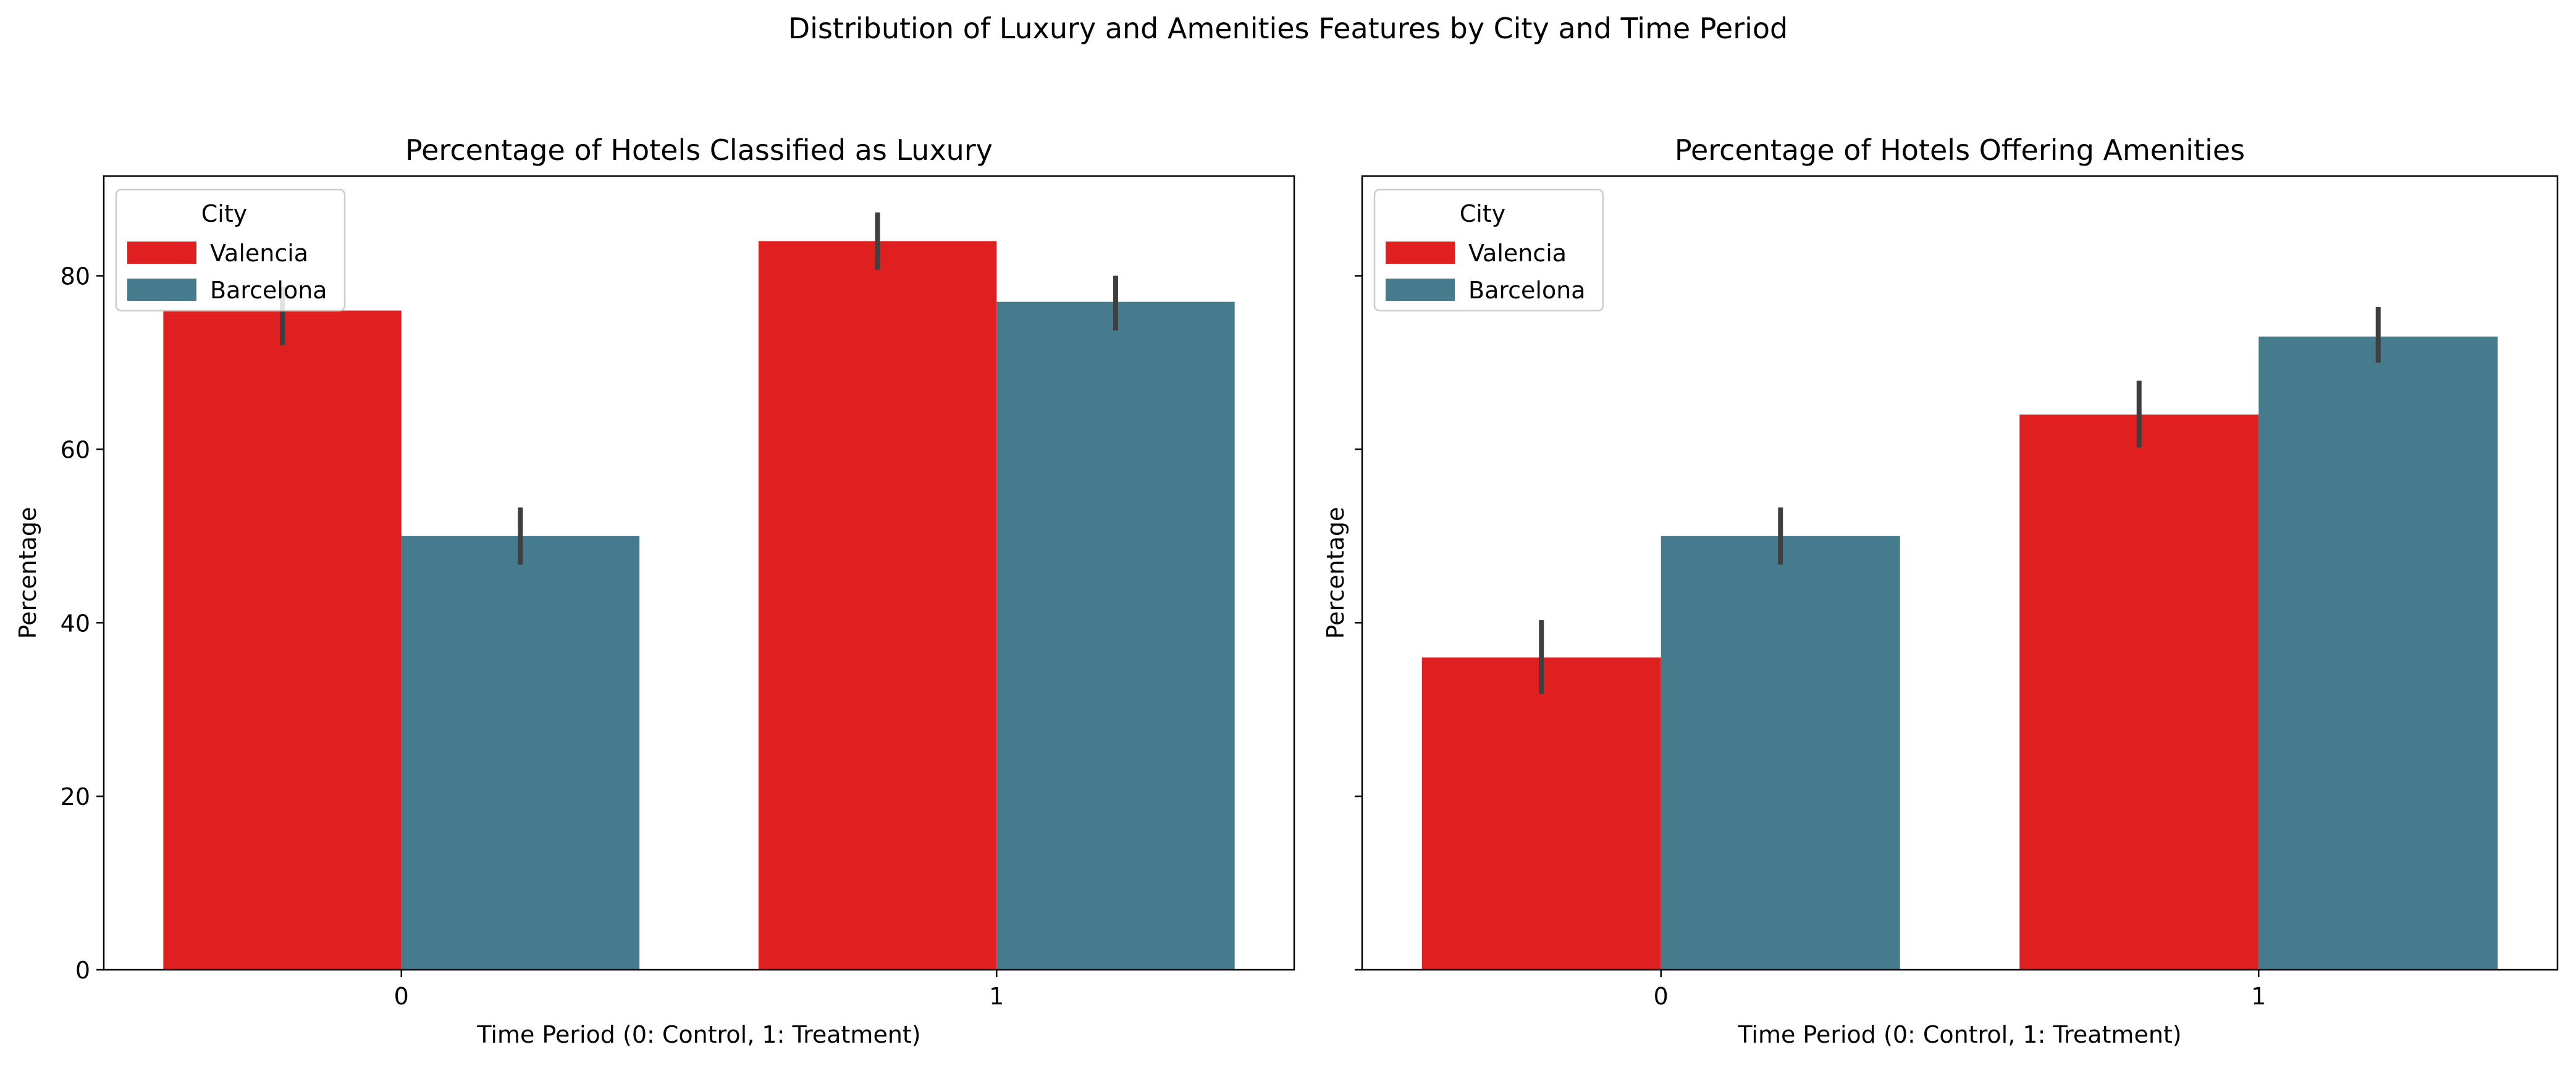 The height and width of the screenshot is (1068, 2576). What do you see at coordinates (82, 970) in the screenshot?
I see `y-tick-label: 0` at bounding box center [82, 970].